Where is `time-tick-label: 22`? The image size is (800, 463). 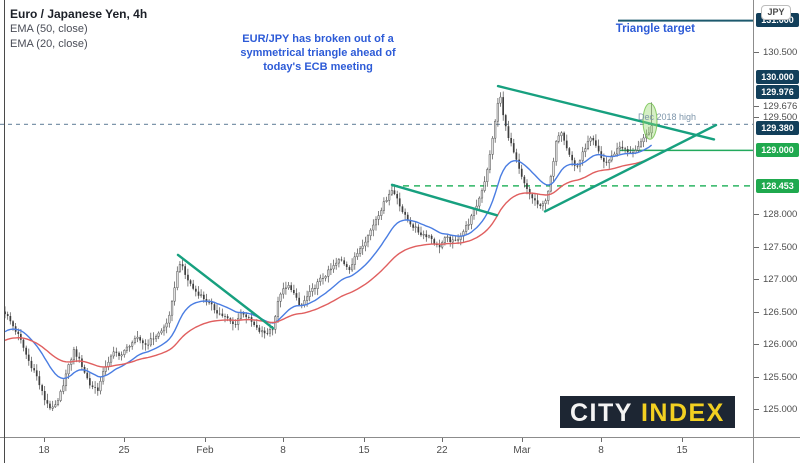
time-tick-label: 22 is located at coordinates (442, 450).